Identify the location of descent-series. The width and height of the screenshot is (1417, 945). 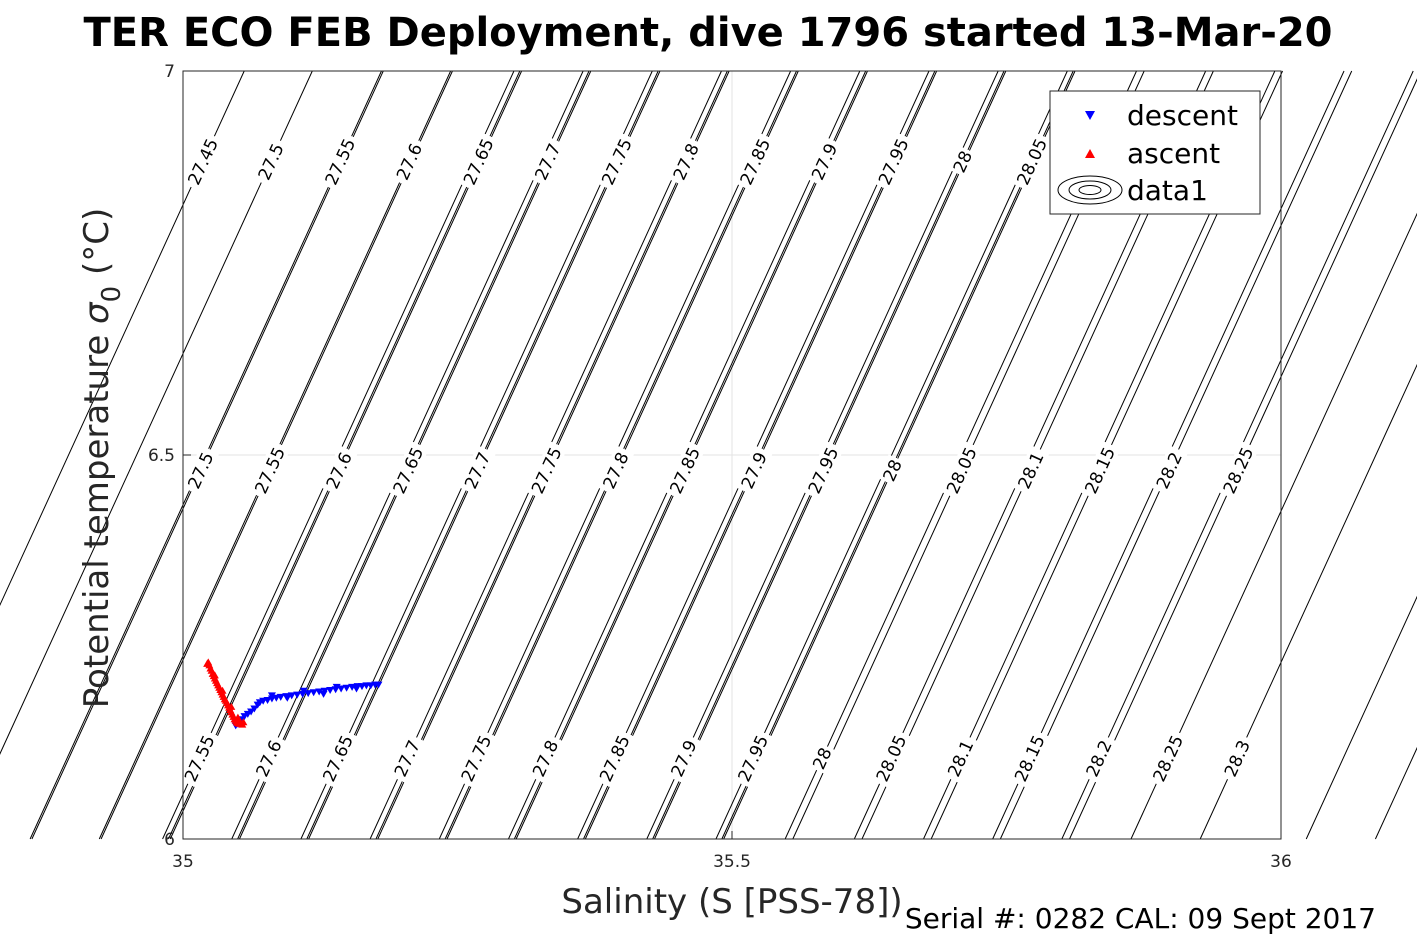
(307, 705).